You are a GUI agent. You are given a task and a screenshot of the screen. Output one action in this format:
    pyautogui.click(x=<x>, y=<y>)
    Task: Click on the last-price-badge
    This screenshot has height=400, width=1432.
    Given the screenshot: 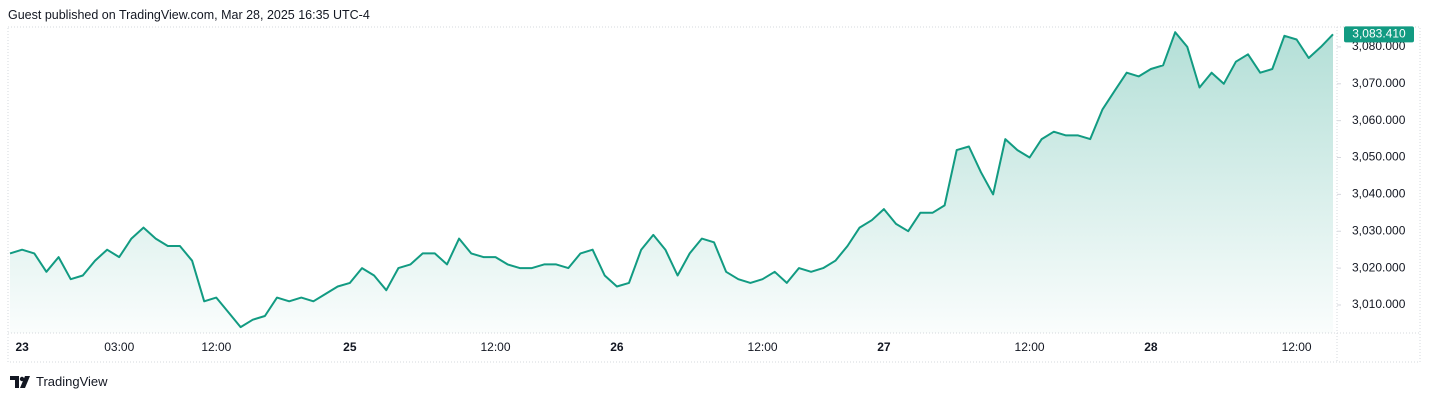 What is the action you would take?
    pyautogui.click(x=1379, y=34)
    